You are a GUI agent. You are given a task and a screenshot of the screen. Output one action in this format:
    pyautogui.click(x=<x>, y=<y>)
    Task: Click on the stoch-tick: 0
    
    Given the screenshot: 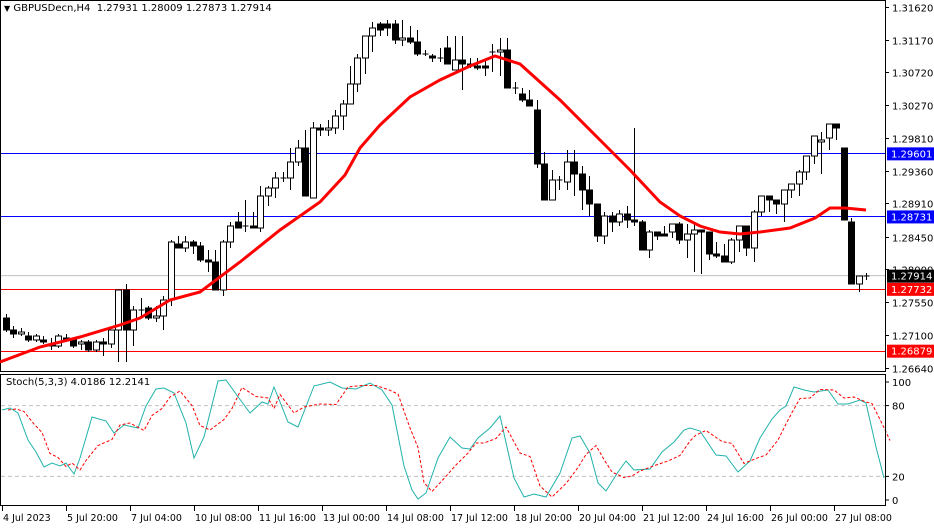 What is the action you would take?
    pyautogui.click(x=895, y=501)
    